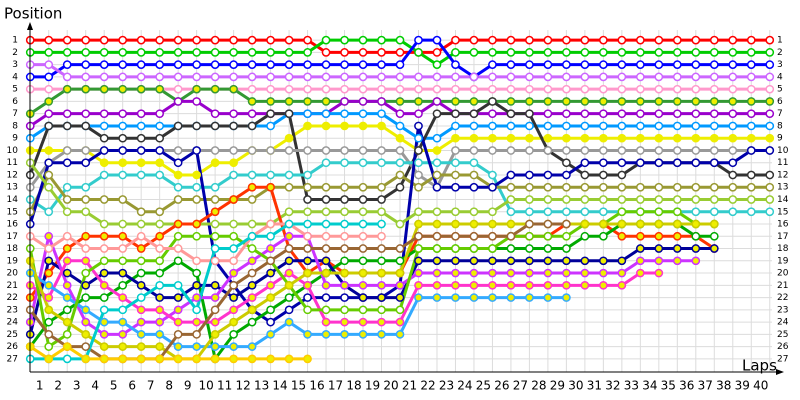 Image resolution: width=800 pixels, height=400 pixels. What do you see at coordinates (427, 386) in the screenshot?
I see `x-tick-label: 22` at bounding box center [427, 386].